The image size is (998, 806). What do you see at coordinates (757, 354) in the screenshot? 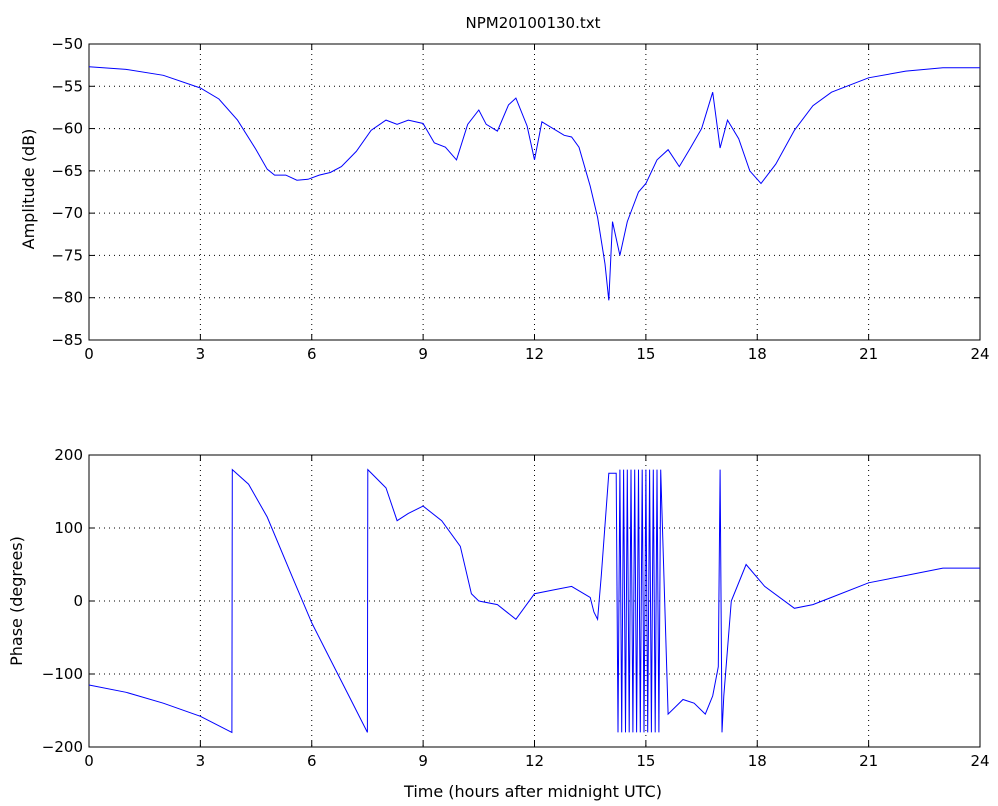
I see `amplitude-x-tick-label: 18` at bounding box center [757, 354].